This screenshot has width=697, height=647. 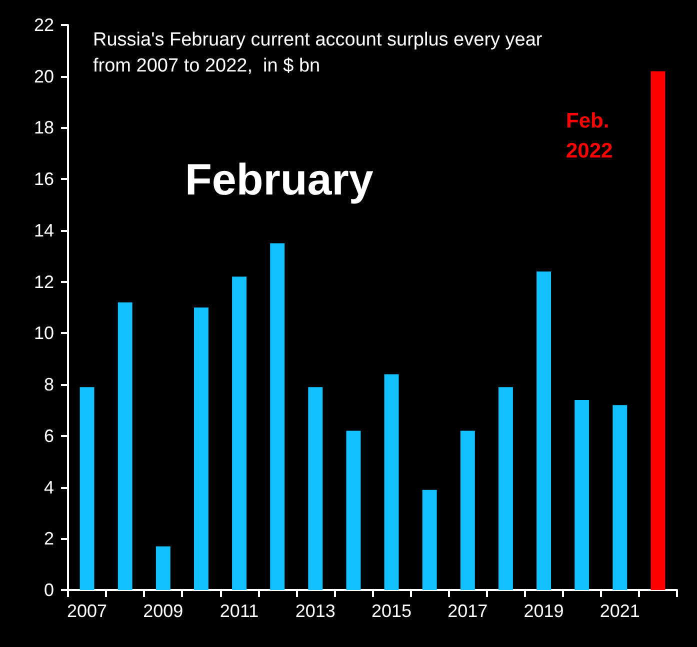 I want to click on y-tick-label: 12, so click(x=44, y=282).